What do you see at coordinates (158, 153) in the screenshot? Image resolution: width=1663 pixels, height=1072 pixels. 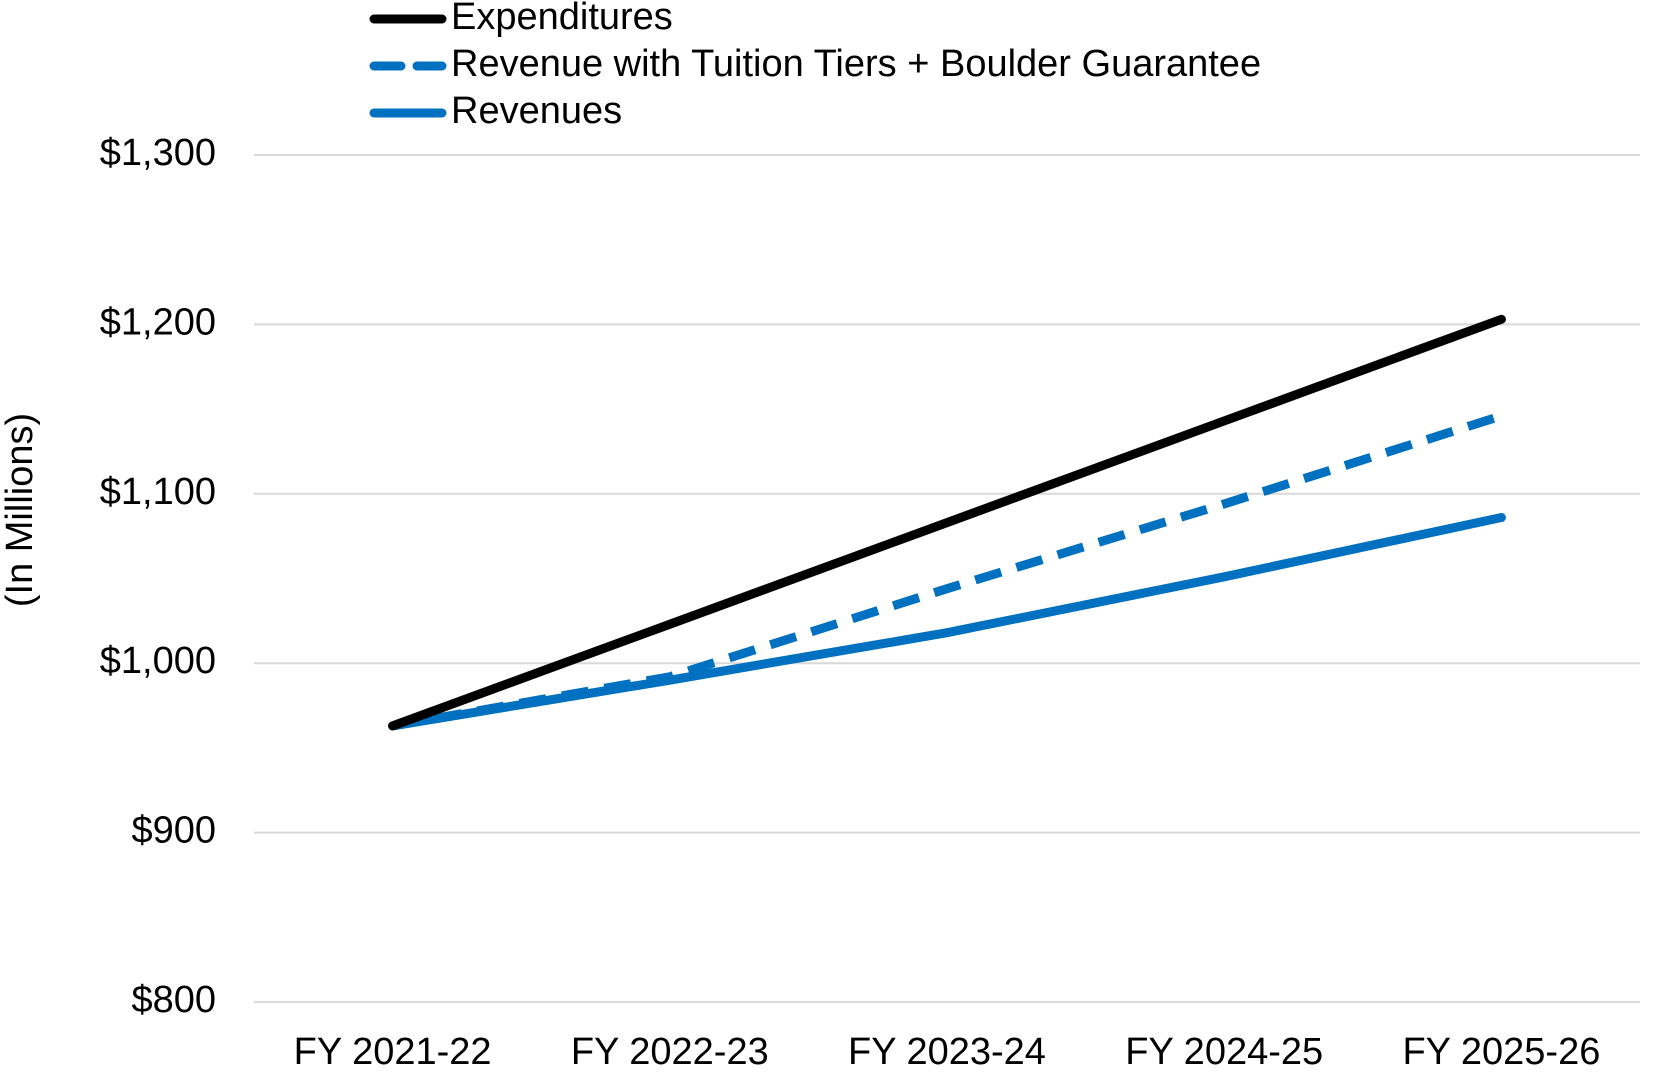 I see `y-tick-label: $1,300` at bounding box center [158, 153].